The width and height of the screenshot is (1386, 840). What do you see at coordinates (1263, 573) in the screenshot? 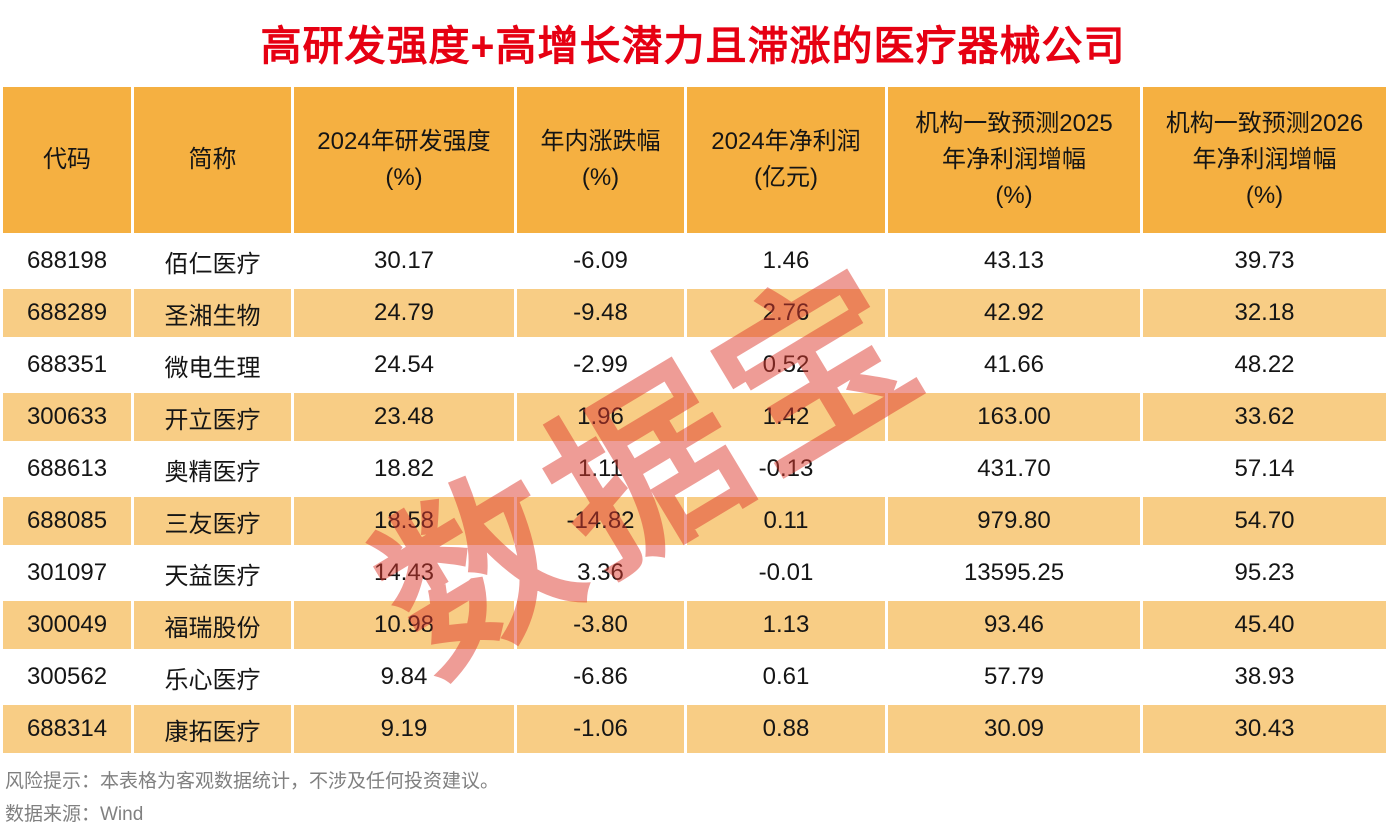
I see `table-cell: 95.23` at bounding box center [1263, 573].